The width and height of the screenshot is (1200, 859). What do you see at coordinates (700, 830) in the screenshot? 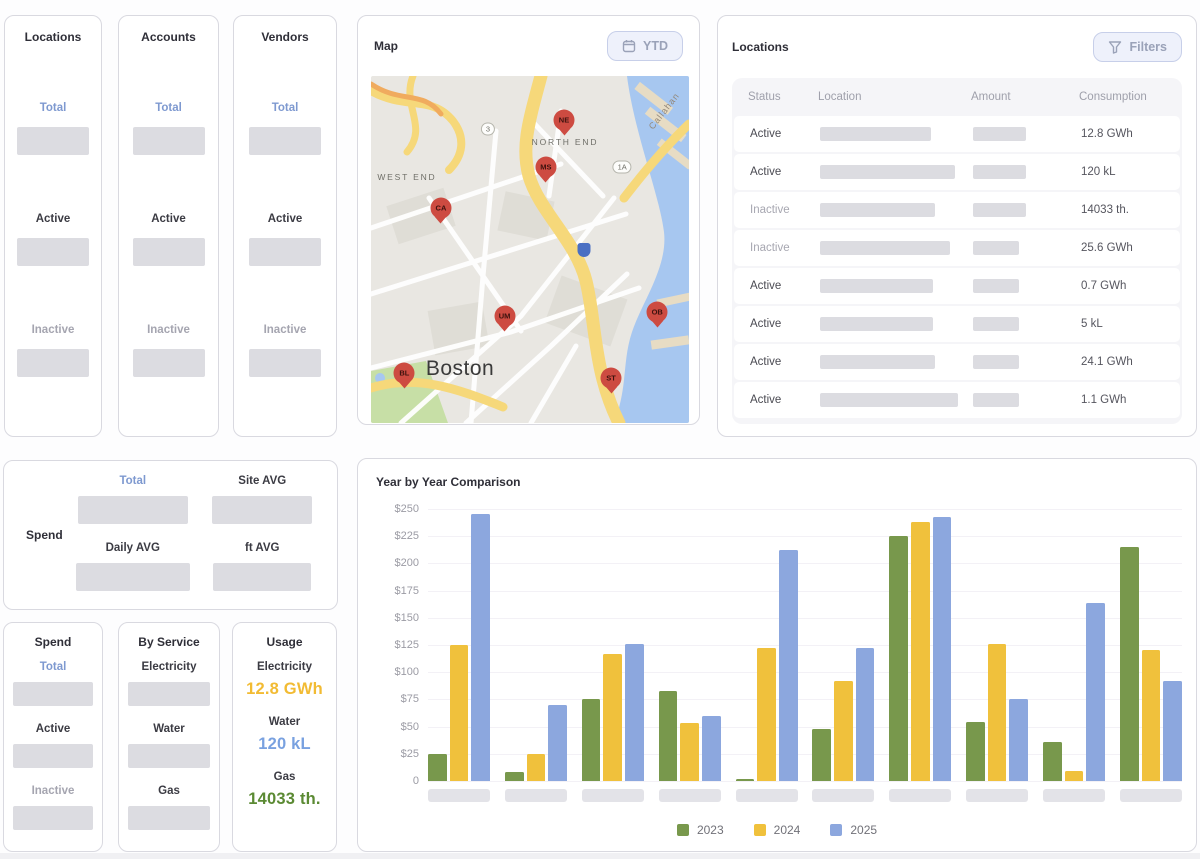
I see `legend-item-2023: 2023` at bounding box center [700, 830].